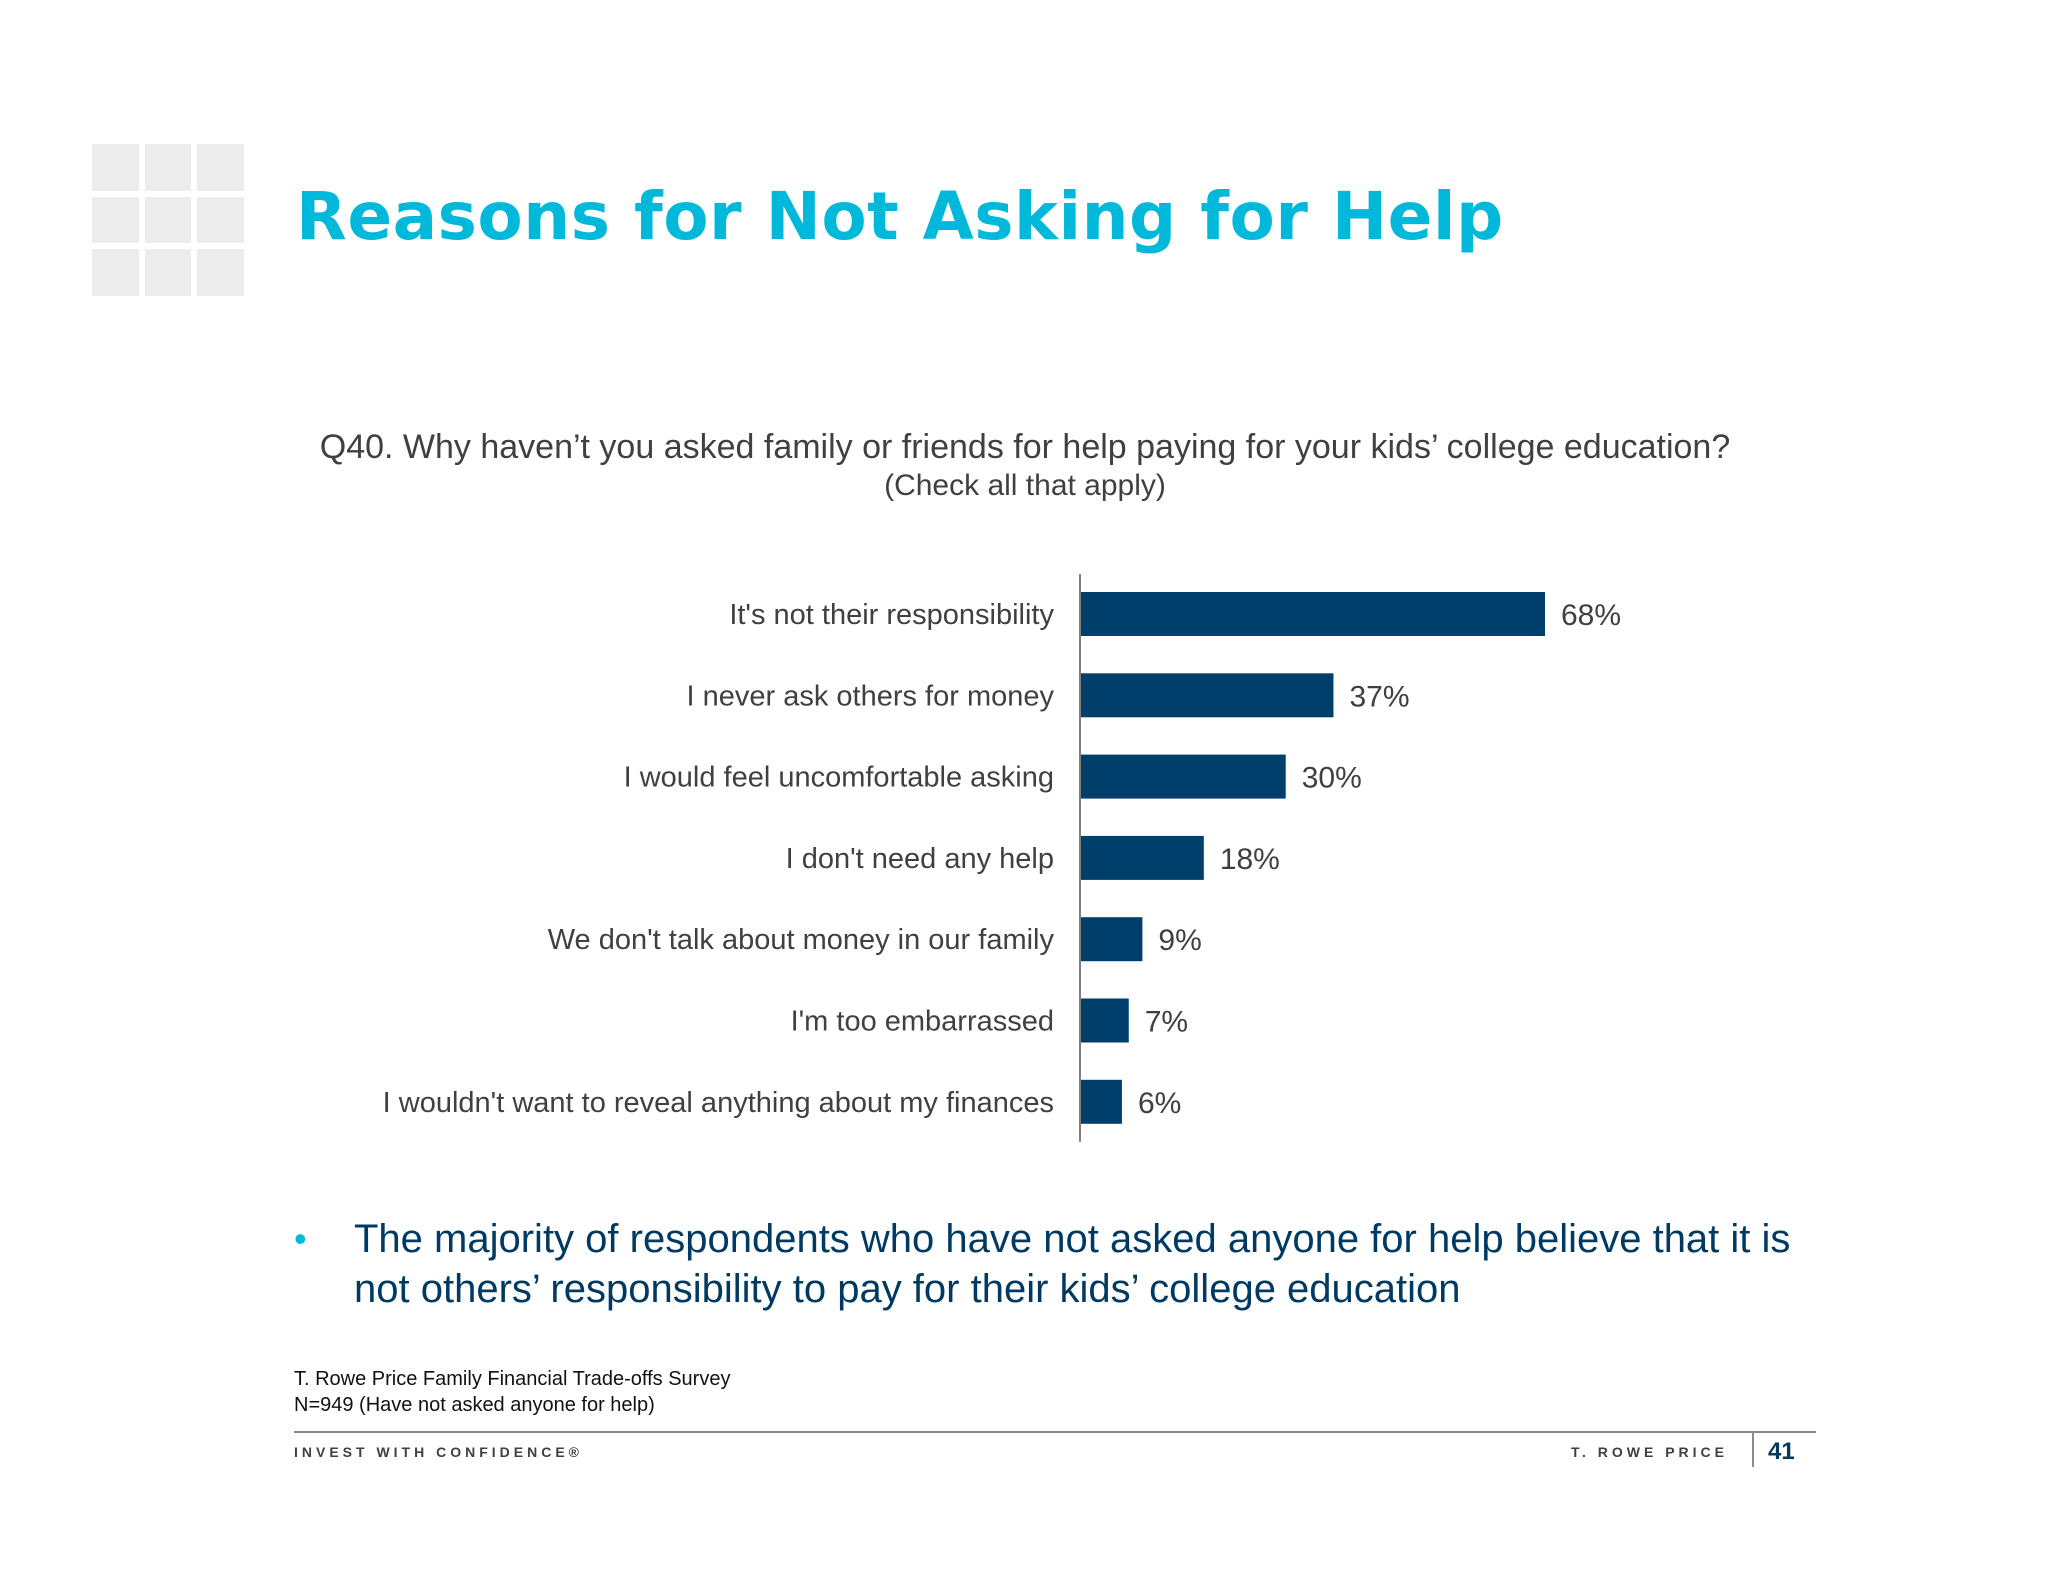 This screenshot has width=2048, height=1582. What do you see at coordinates (1179, 940) in the screenshot?
I see `data-label: 9%` at bounding box center [1179, 940].